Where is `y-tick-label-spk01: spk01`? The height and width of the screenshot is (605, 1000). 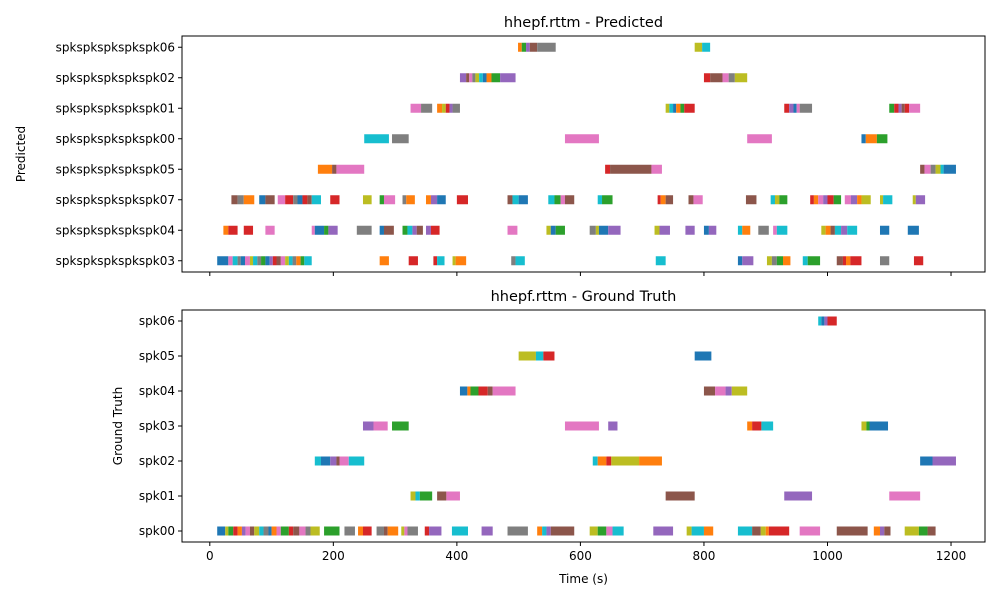 y-tick-label-spk01: spk01 is located at coordinates (157, 496).